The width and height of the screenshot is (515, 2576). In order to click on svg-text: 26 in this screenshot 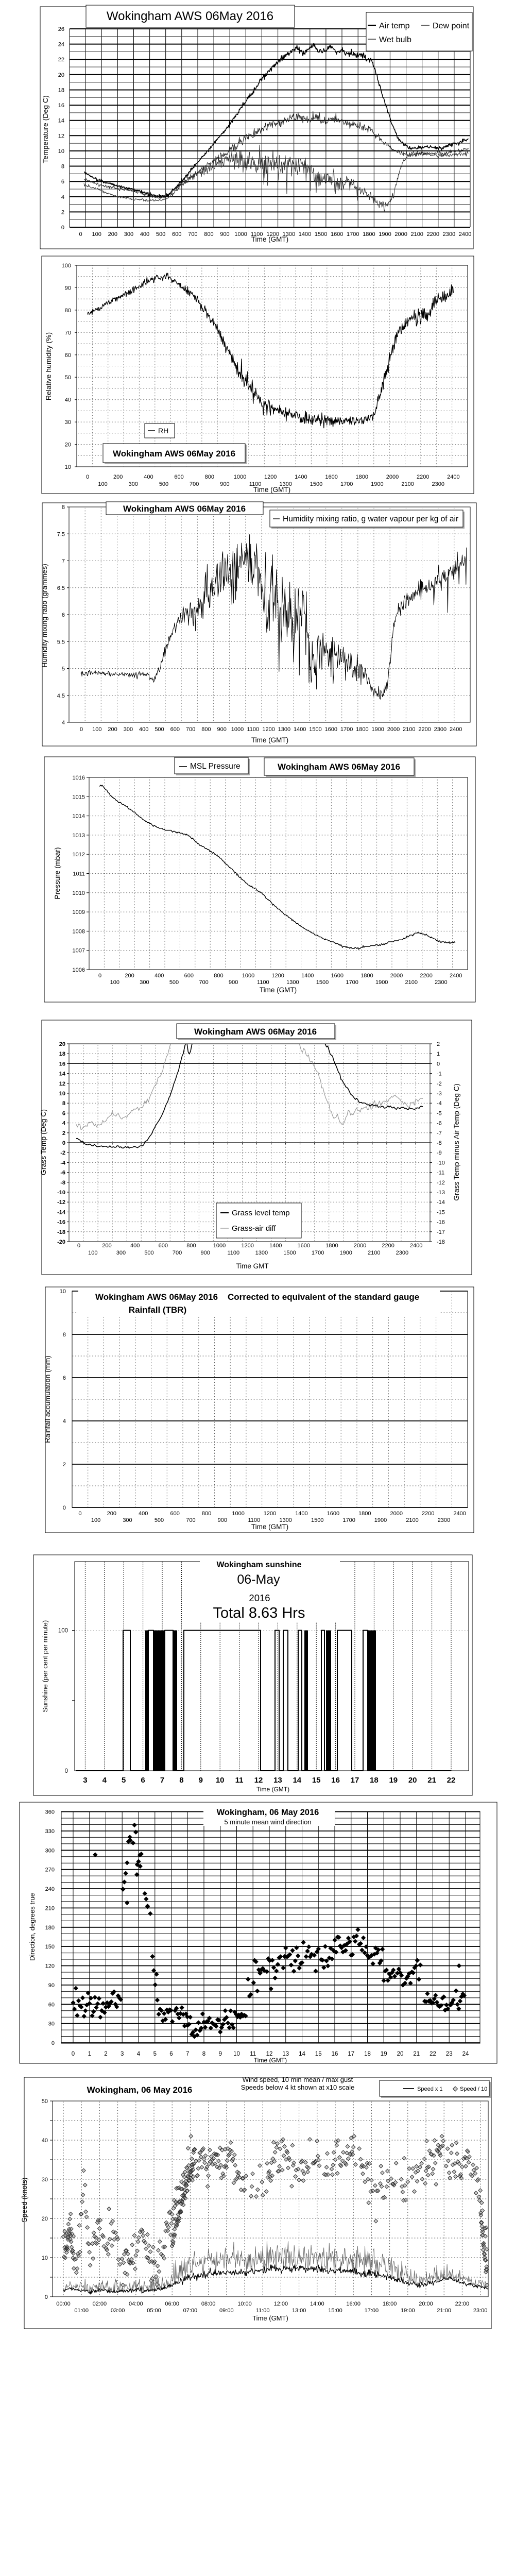, I will do `click(61, 29)`.